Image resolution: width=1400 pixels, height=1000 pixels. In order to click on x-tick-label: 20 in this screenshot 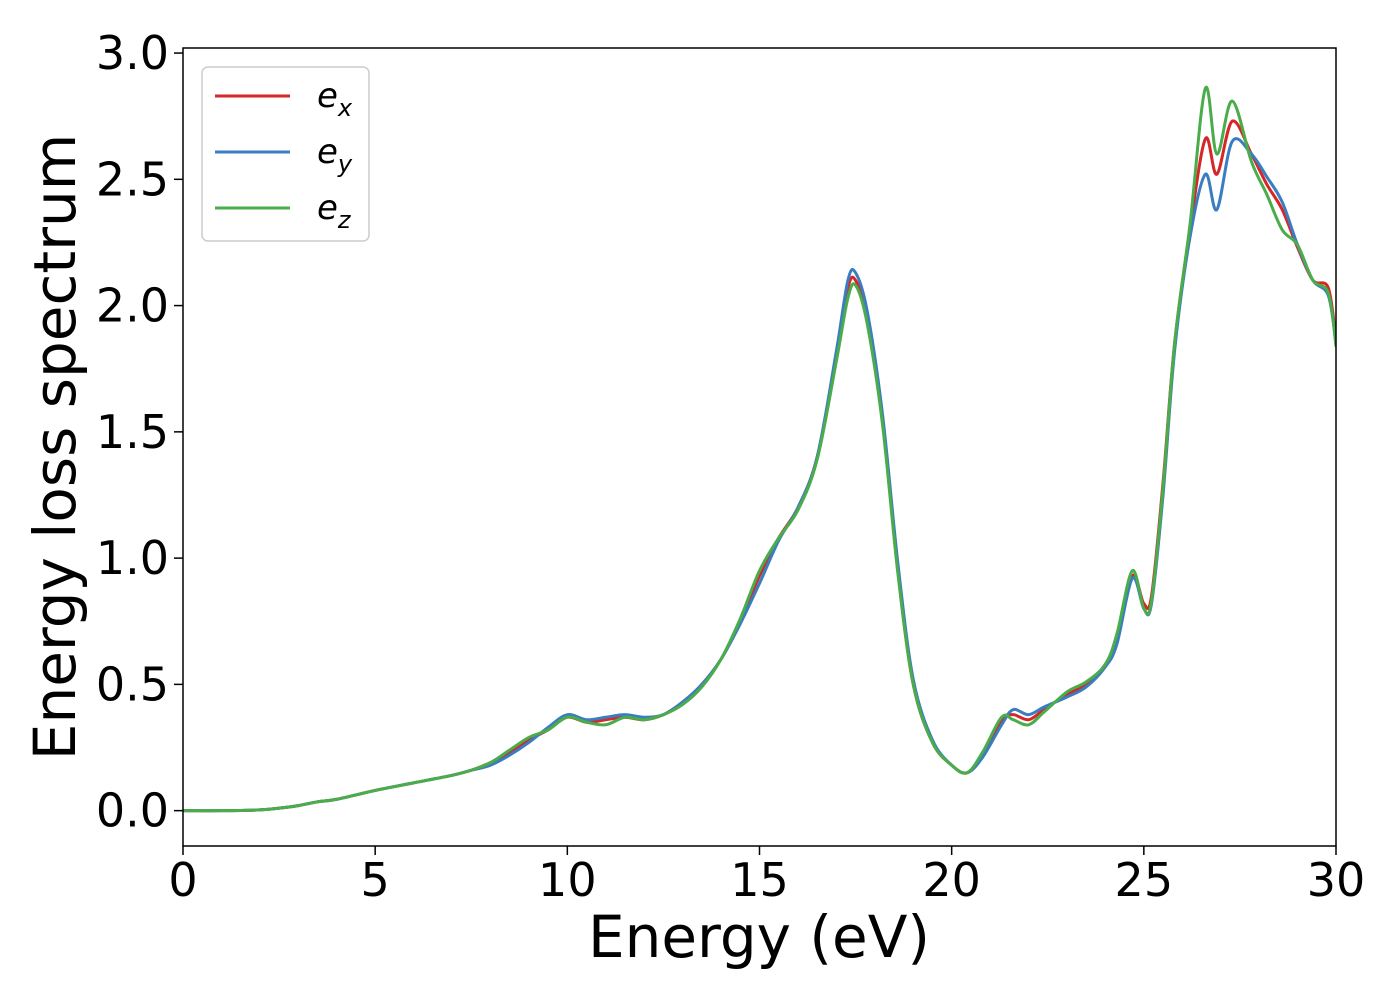, I will do `click(951, 880)`.